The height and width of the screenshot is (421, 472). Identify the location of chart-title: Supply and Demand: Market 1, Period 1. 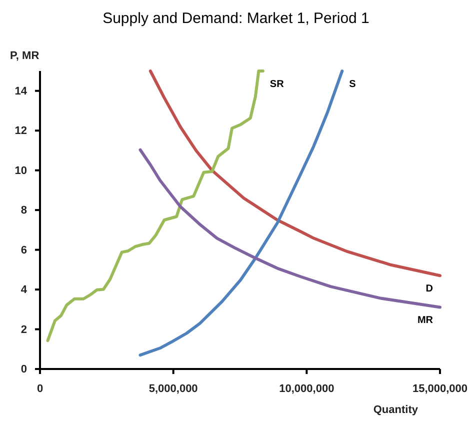
(236, 18).